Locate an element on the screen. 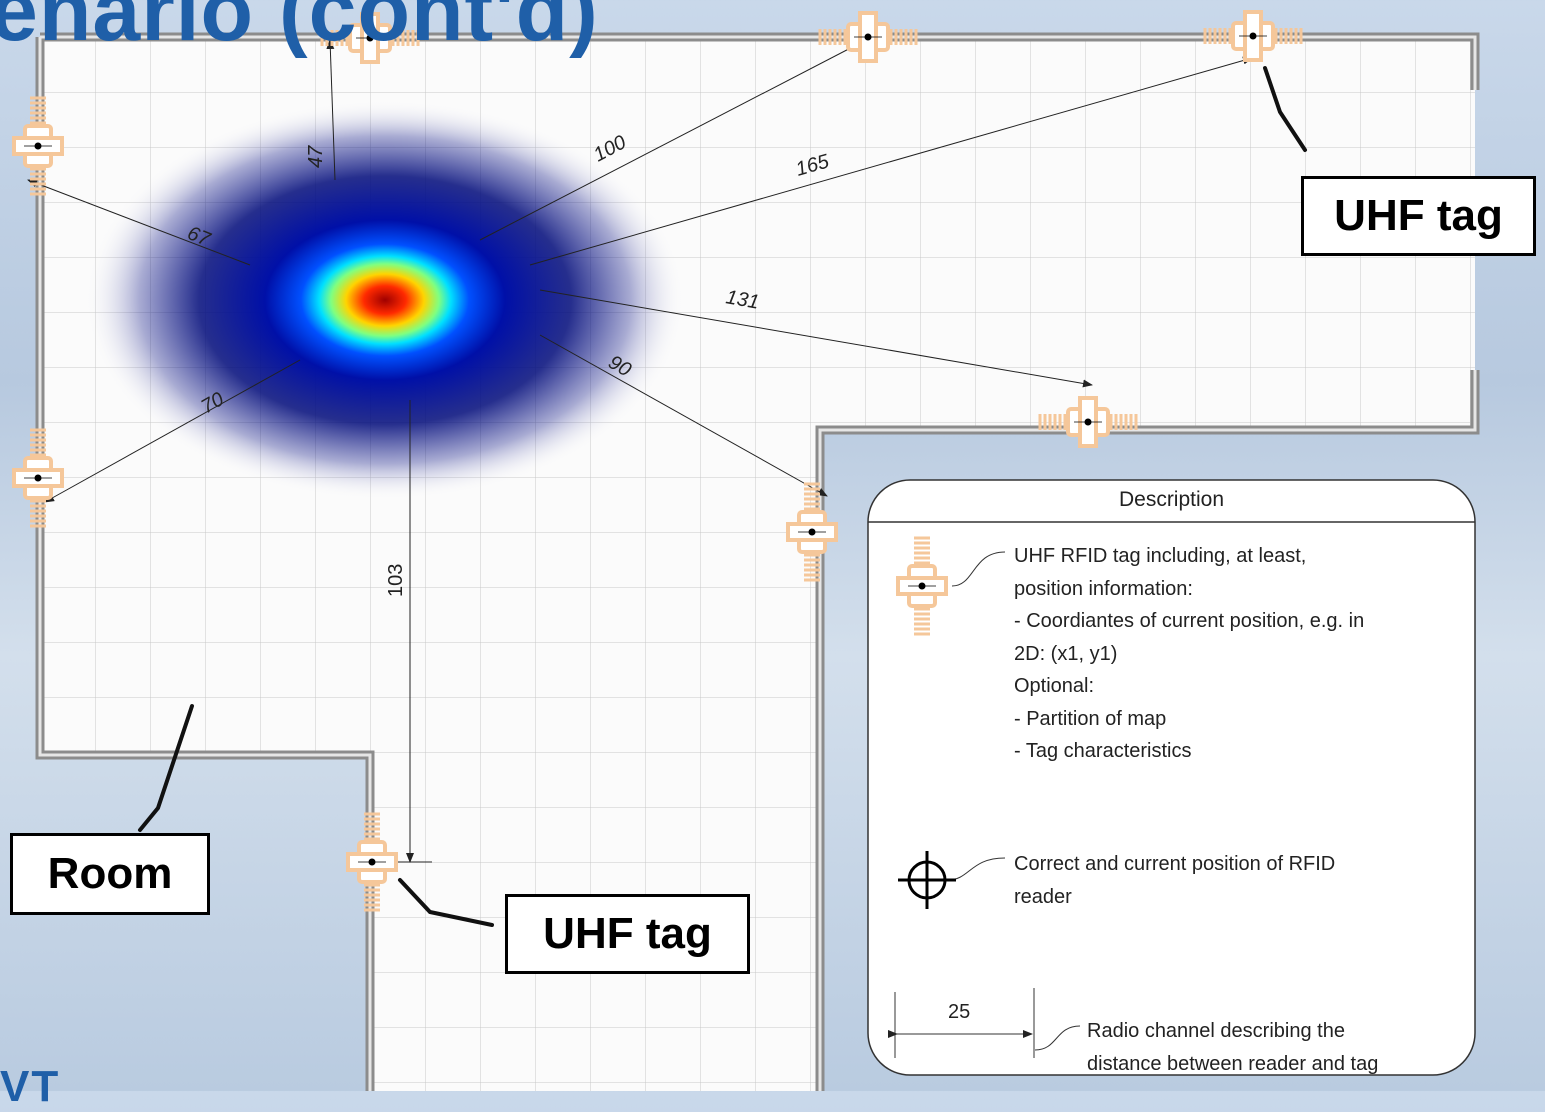 This screenshot has height=1112, width=1545. slide-title: enario (cont'd) is located at coordinates (299, 29).